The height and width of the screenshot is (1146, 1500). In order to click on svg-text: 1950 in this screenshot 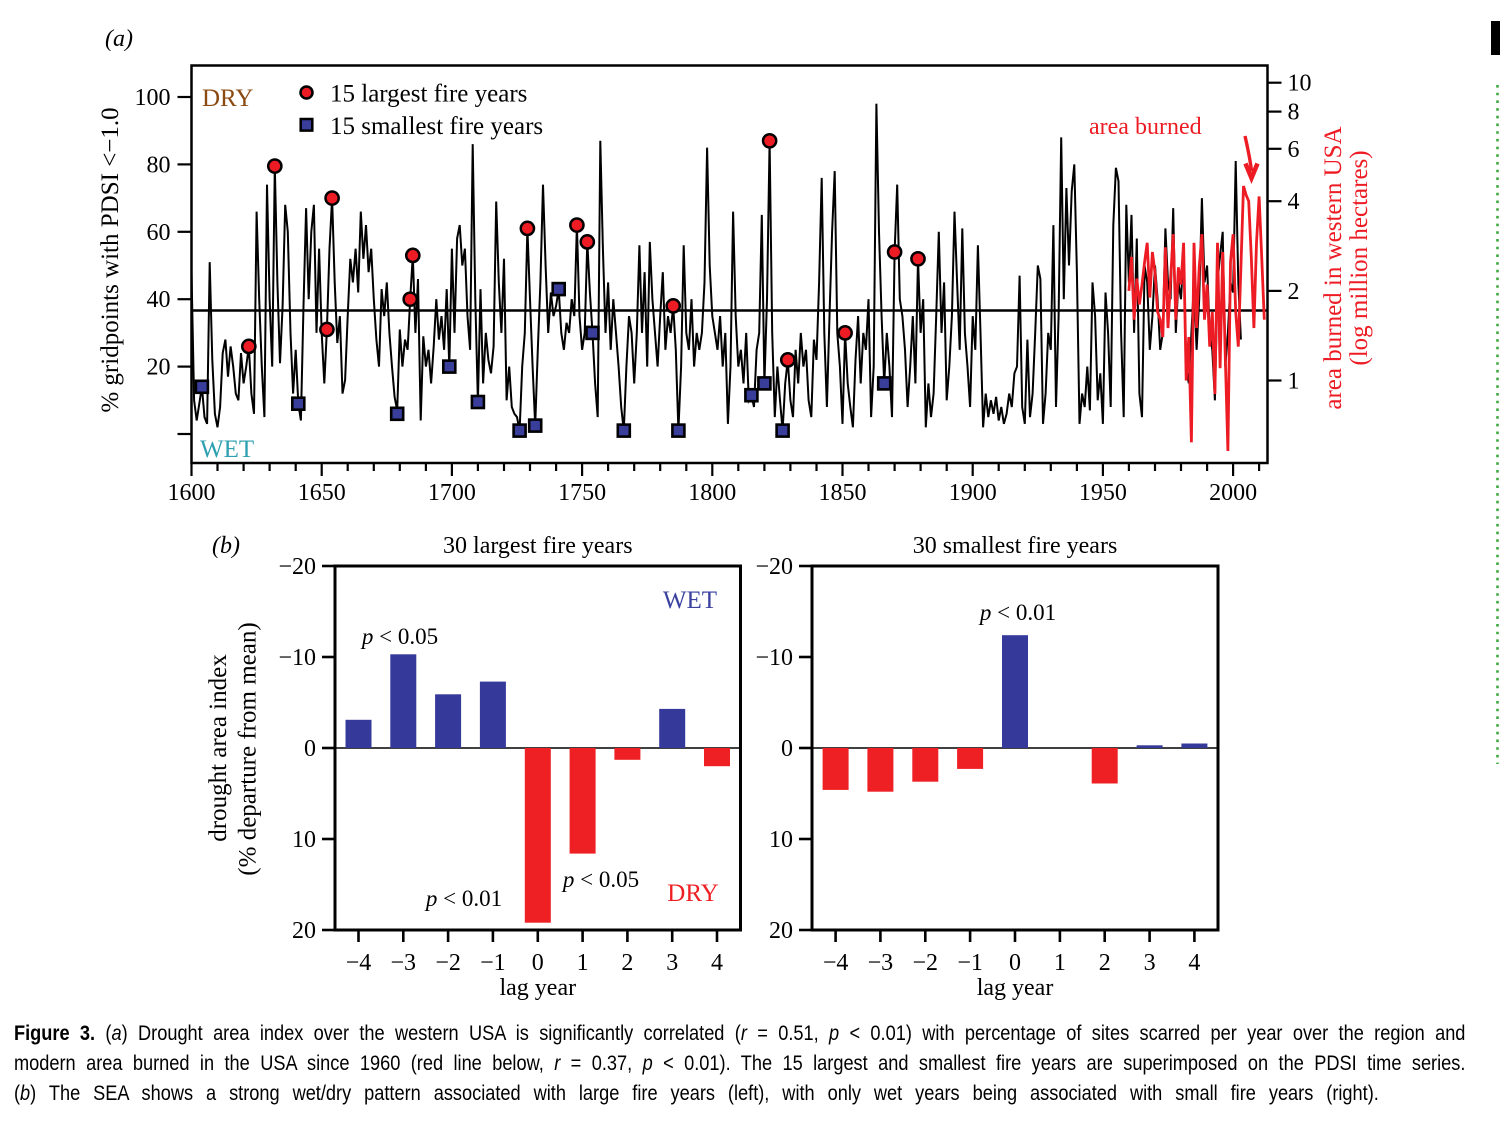, I will do `click(1103, 493)`.